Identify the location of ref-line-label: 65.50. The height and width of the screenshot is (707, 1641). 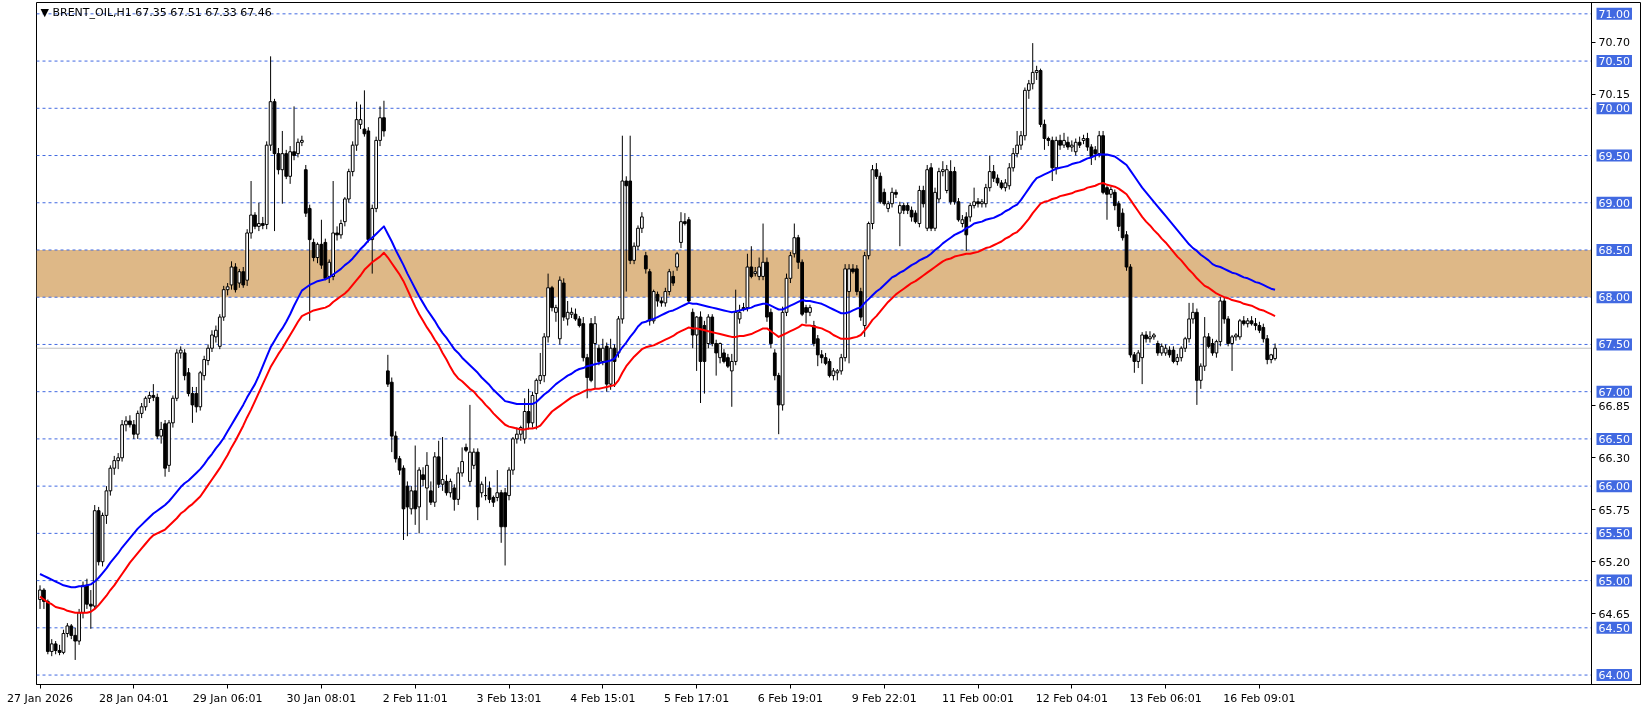
(1614, 534).